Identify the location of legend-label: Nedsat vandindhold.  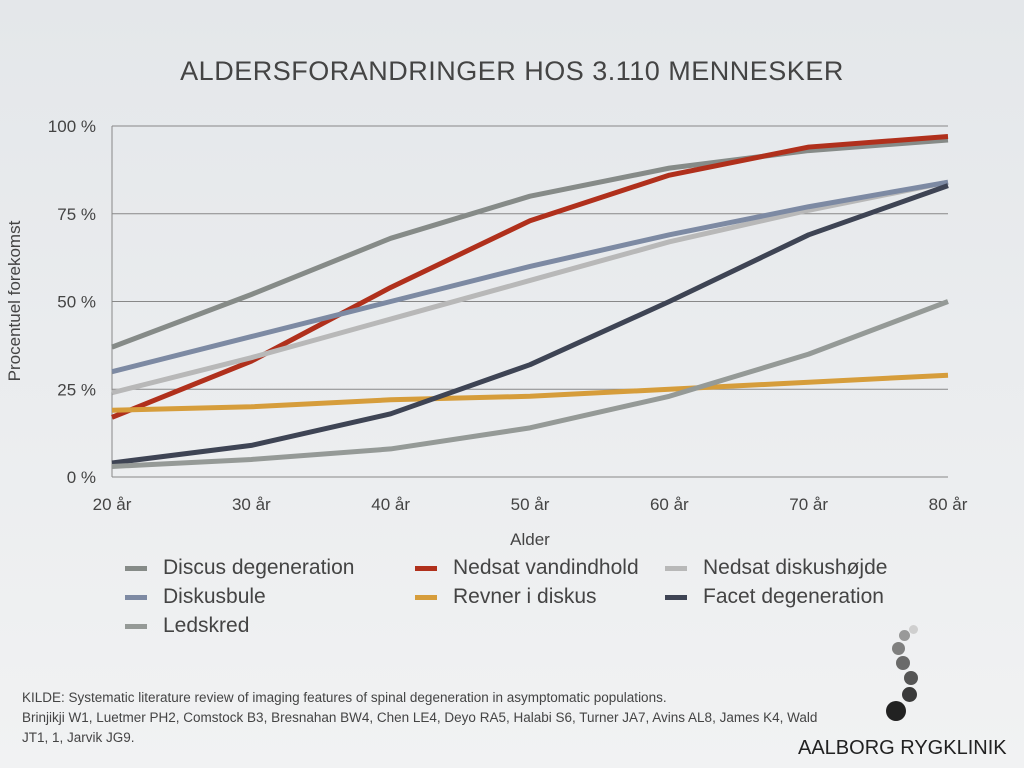
(546, 567).